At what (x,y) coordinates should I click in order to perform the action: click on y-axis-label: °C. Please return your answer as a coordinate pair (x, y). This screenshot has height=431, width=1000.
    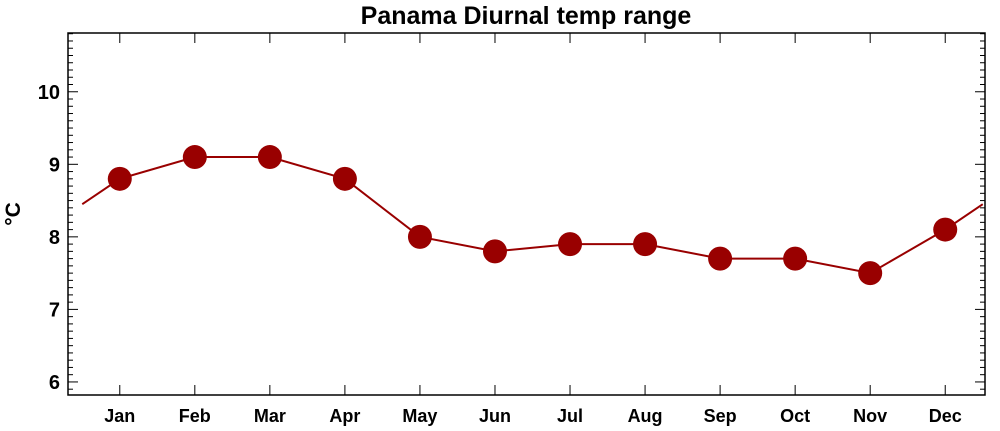
    Looking at the image, I should click on (13, 214).